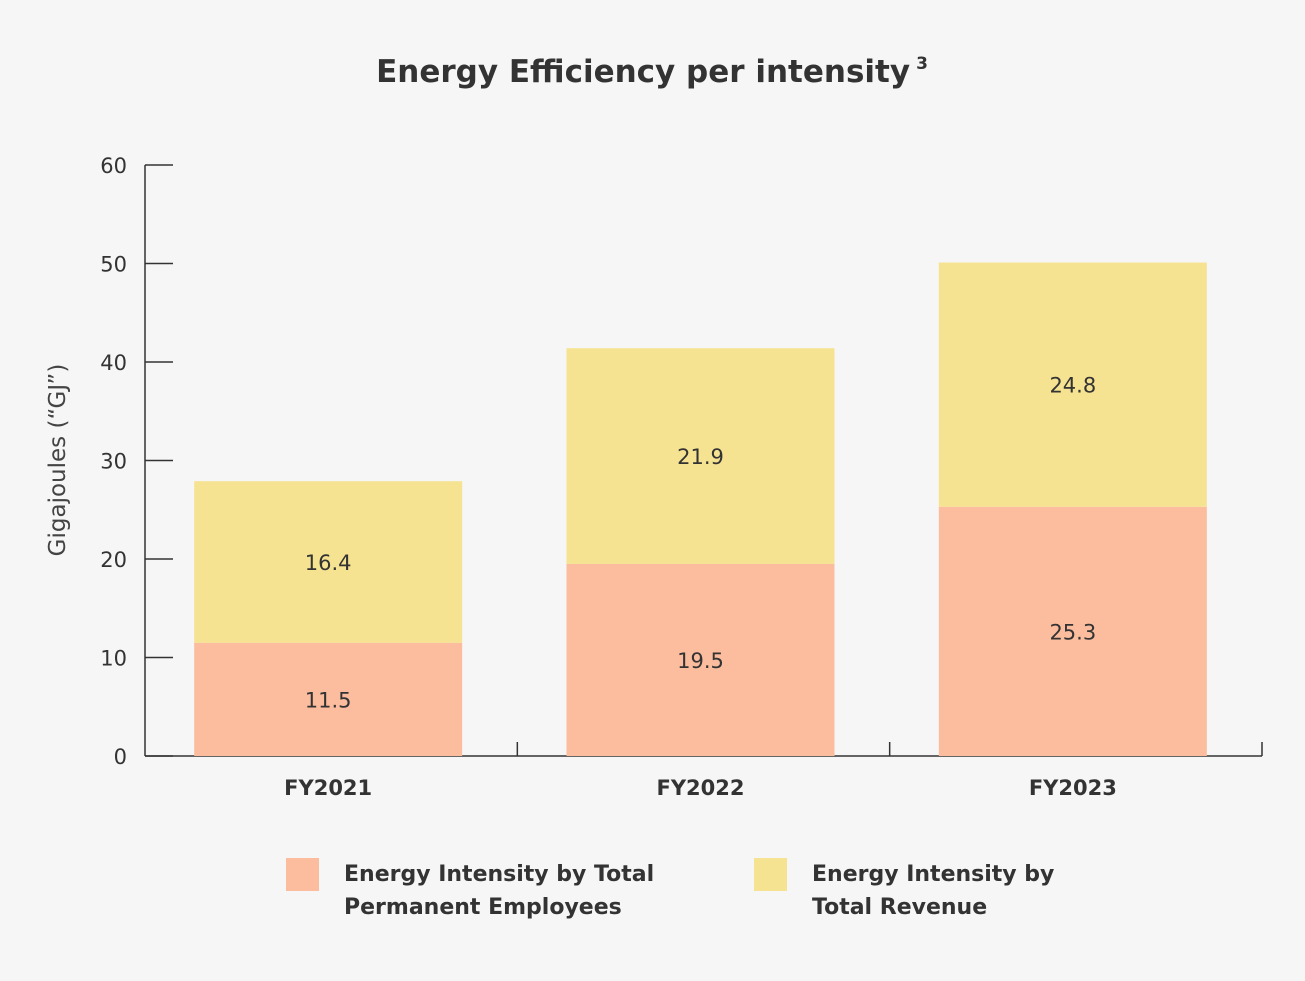 Image resolution: width=1305 pixels, height=981 pixels. I want to click on legend-label-revenue: Energy Intensity by Total Revenue, so click(933, 891).